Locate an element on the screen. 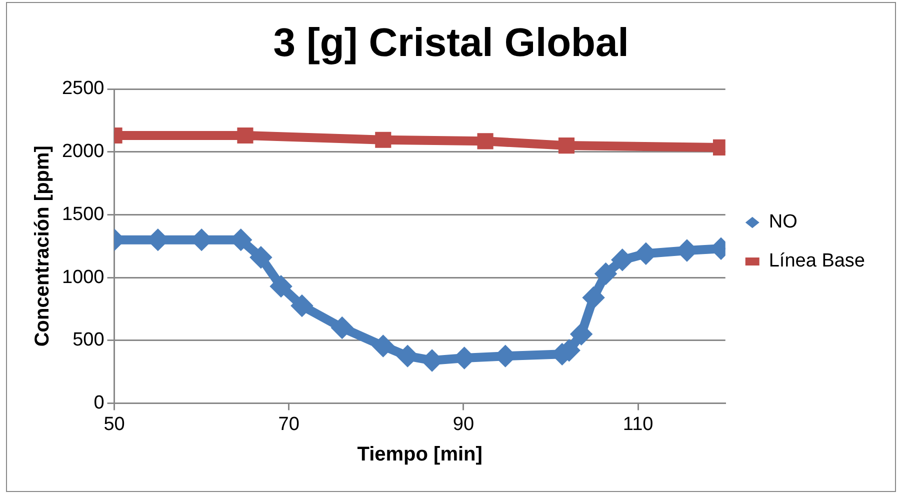 This screenshot has width=902, height=495. x-tick-label: 110 is located at coordinates (638, 424).